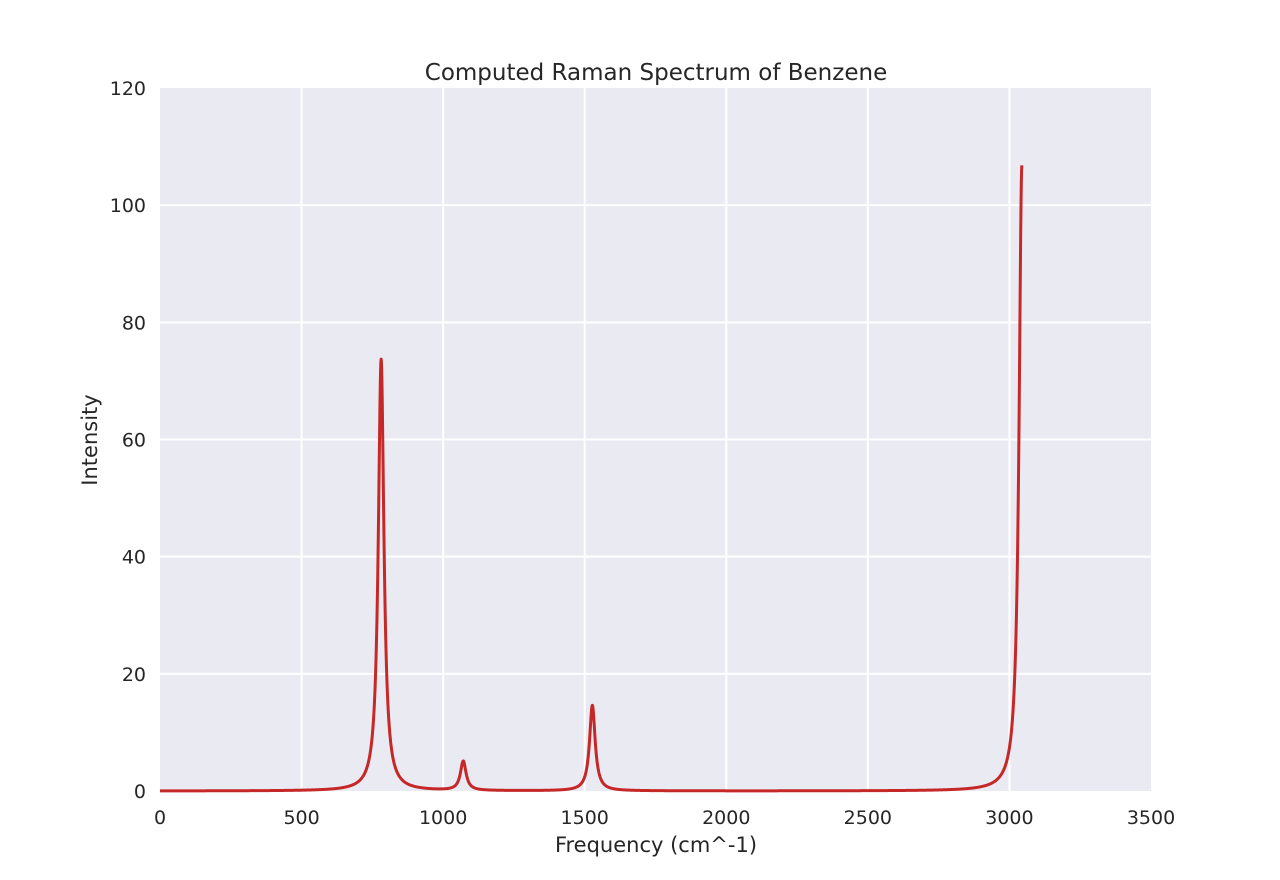 This screenshot has height=880, width=1280. What do you see at coordinates (134, 558) in the screenshot?
I see `y-tick-label: 40` at bounding box center [134, 558].